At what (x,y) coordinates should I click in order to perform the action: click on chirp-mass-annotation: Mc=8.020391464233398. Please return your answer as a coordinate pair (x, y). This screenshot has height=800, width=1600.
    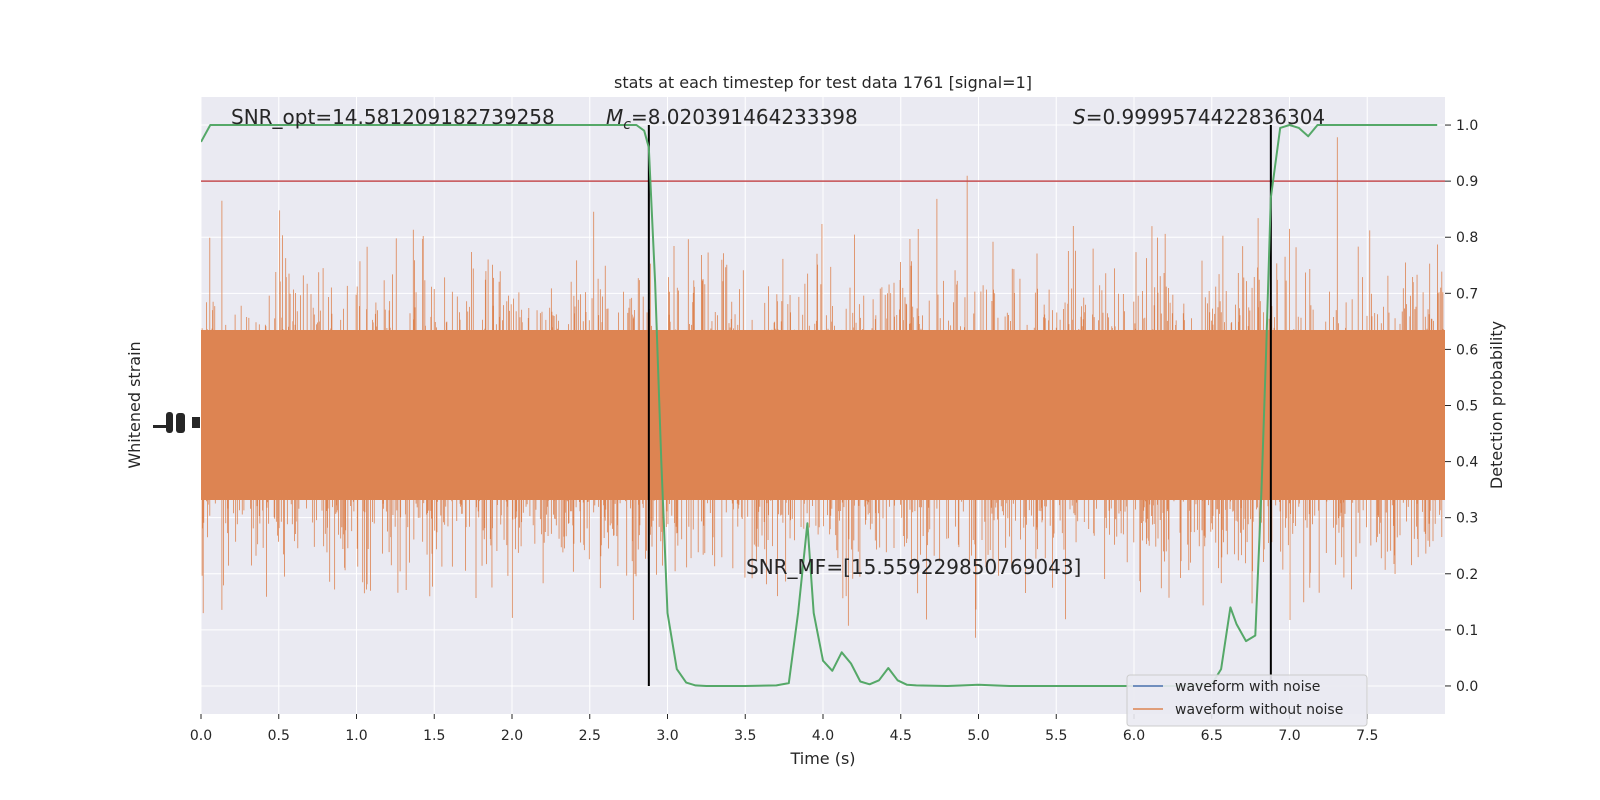
    Looking at the image, I should click on (732, 119).